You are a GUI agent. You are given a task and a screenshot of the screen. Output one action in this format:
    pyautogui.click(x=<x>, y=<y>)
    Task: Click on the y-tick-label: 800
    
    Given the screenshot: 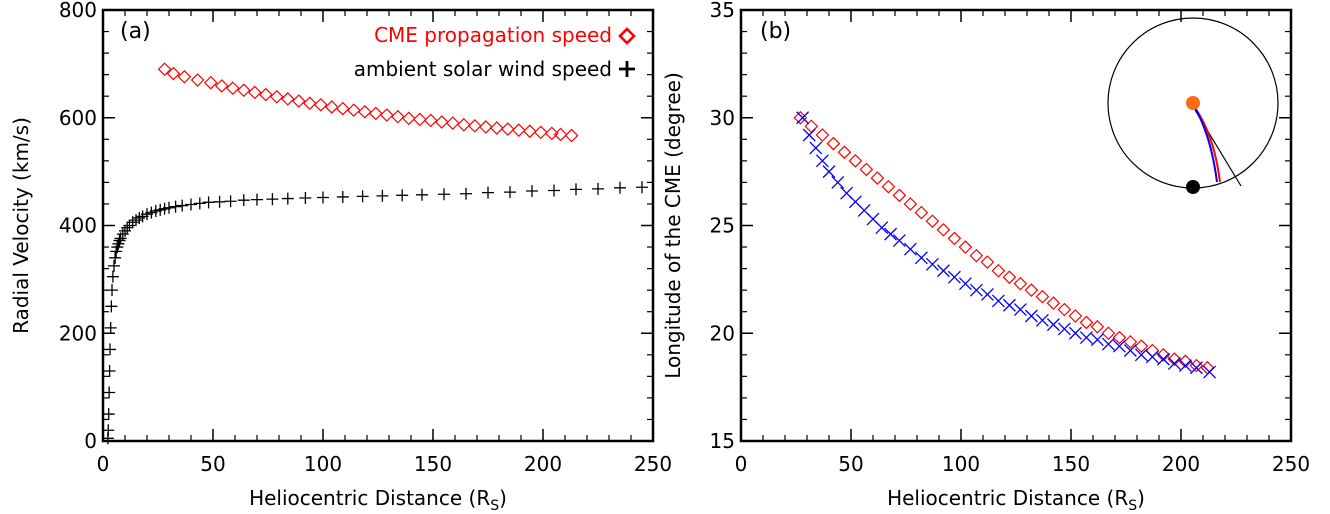 What is the action you would take?
    pyautogui.click(x=78, y=11)
    